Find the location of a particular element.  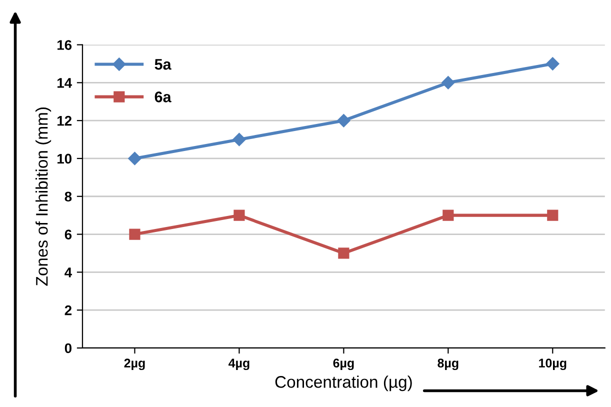

x-tick-label: 10µg is located at coordinates (552, 364).